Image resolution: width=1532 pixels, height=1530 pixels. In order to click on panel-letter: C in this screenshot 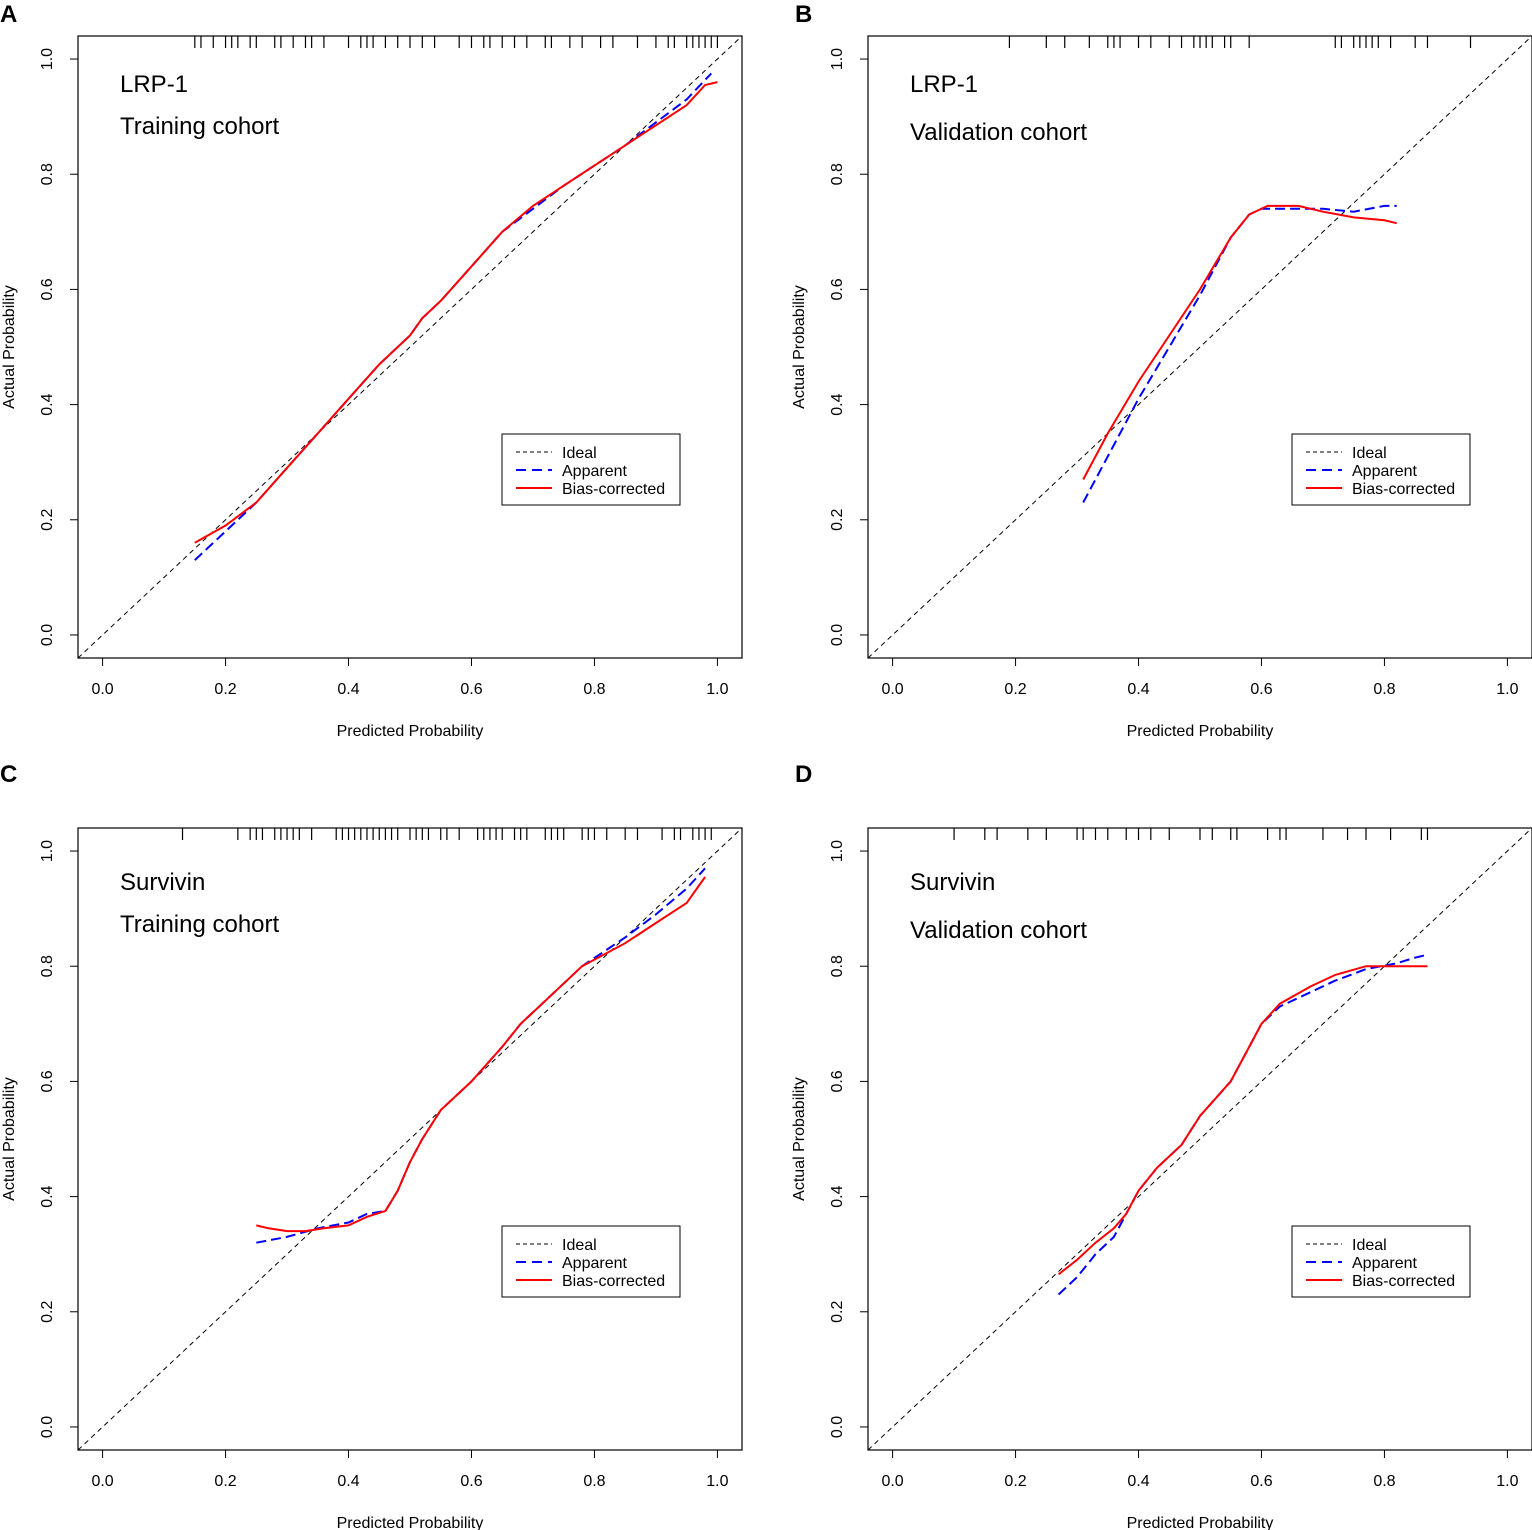, I will do `click(8, 774)`.